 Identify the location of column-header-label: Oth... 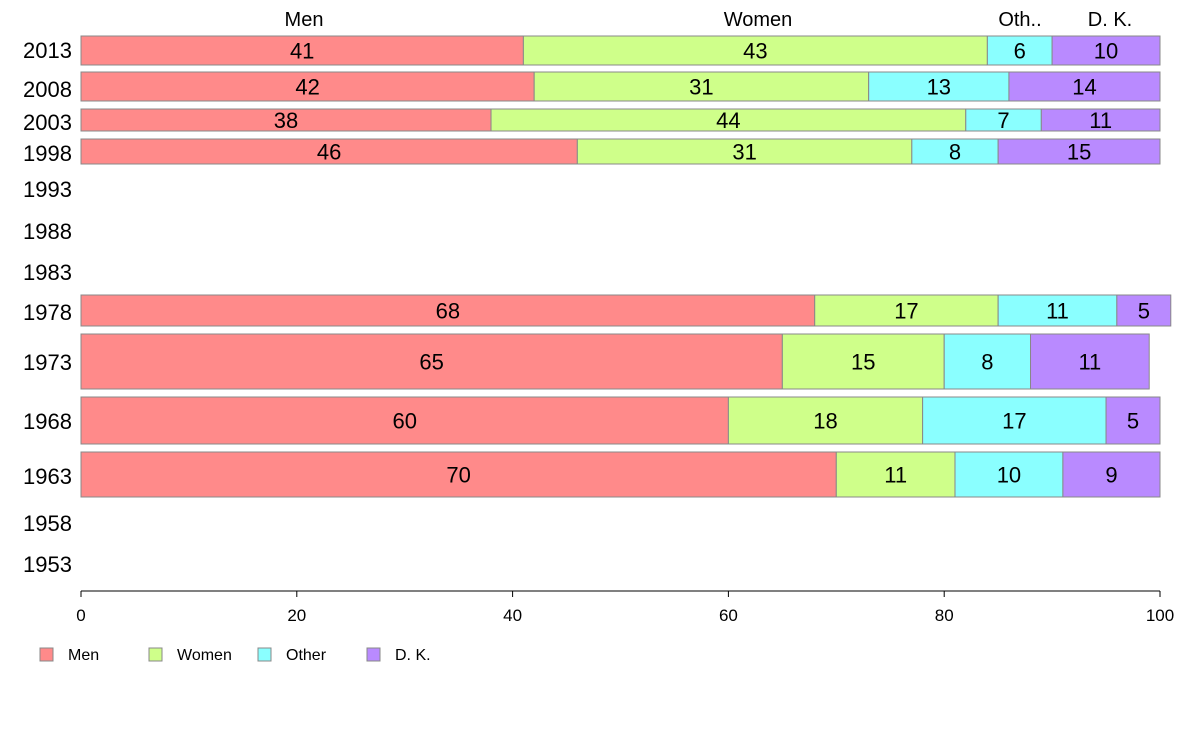
(1019, 20).